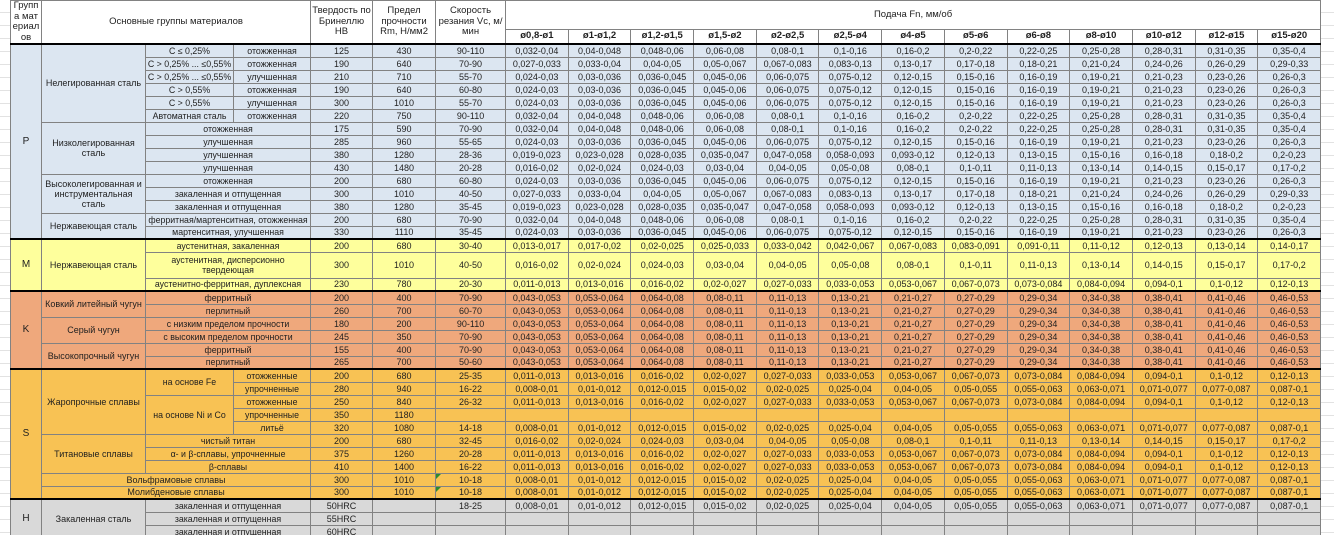 This screenshot has width=1334, height=535. What do you see at coordinates (787, 375) in the screenshot?
I see `feed-cell: 0,027-0,033` at bounding box center [787, 375].